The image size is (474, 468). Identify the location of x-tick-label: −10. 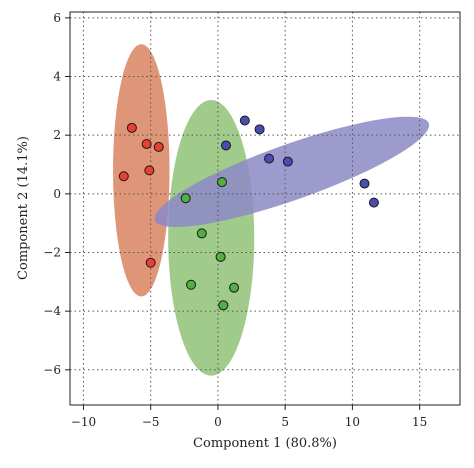
(83, 422).